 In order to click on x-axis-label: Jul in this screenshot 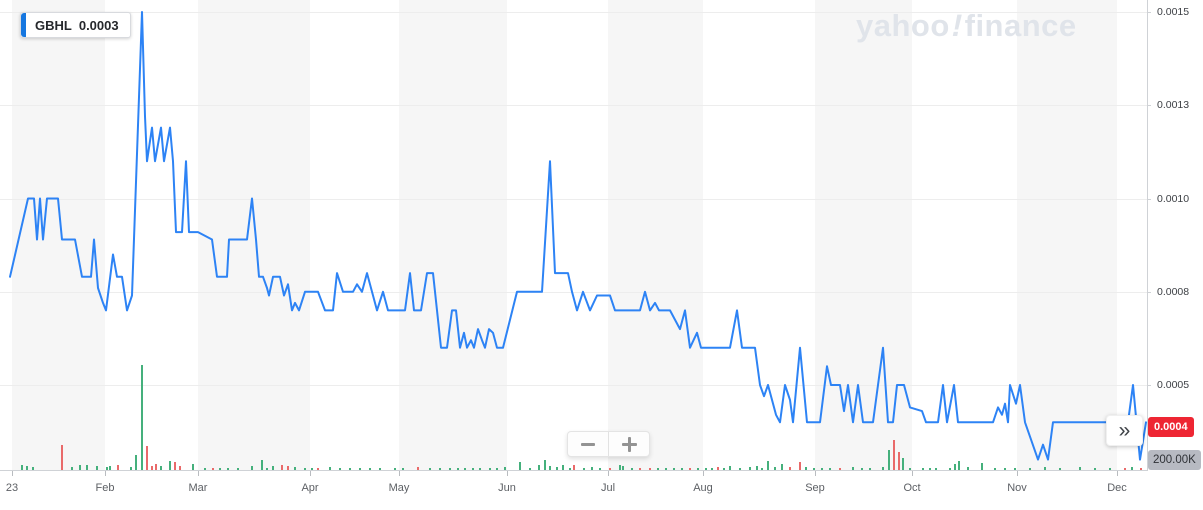, I will do `click(608, 488)`.